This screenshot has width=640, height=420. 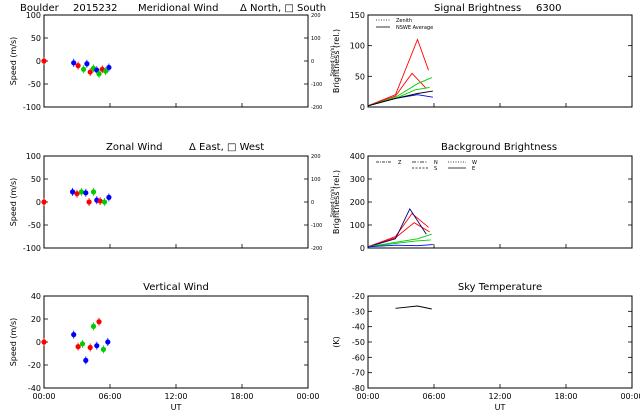 I want to click on y-tick-label: -70, so click(x=358, y=373).